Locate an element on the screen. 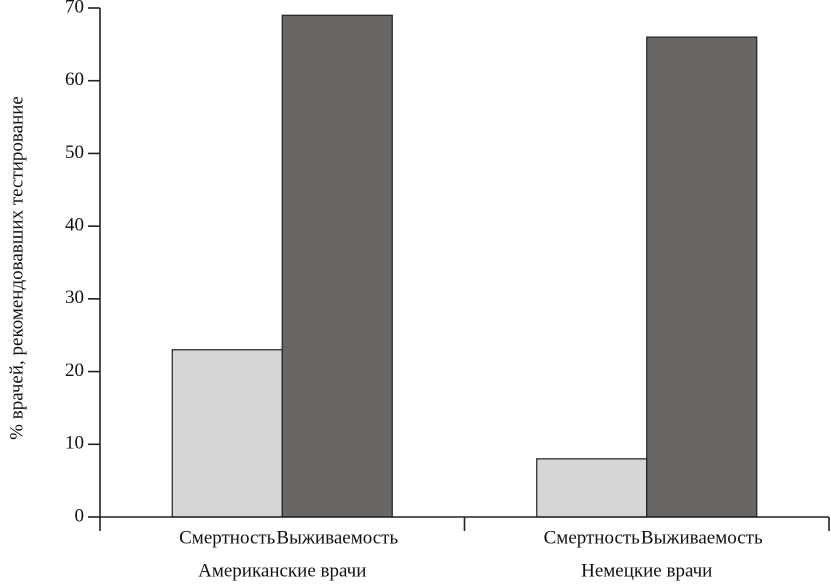 Image resolution: width=831 pixels, height=584 pixels. y-tick-label: 20 is located at coordinates (74, 370).